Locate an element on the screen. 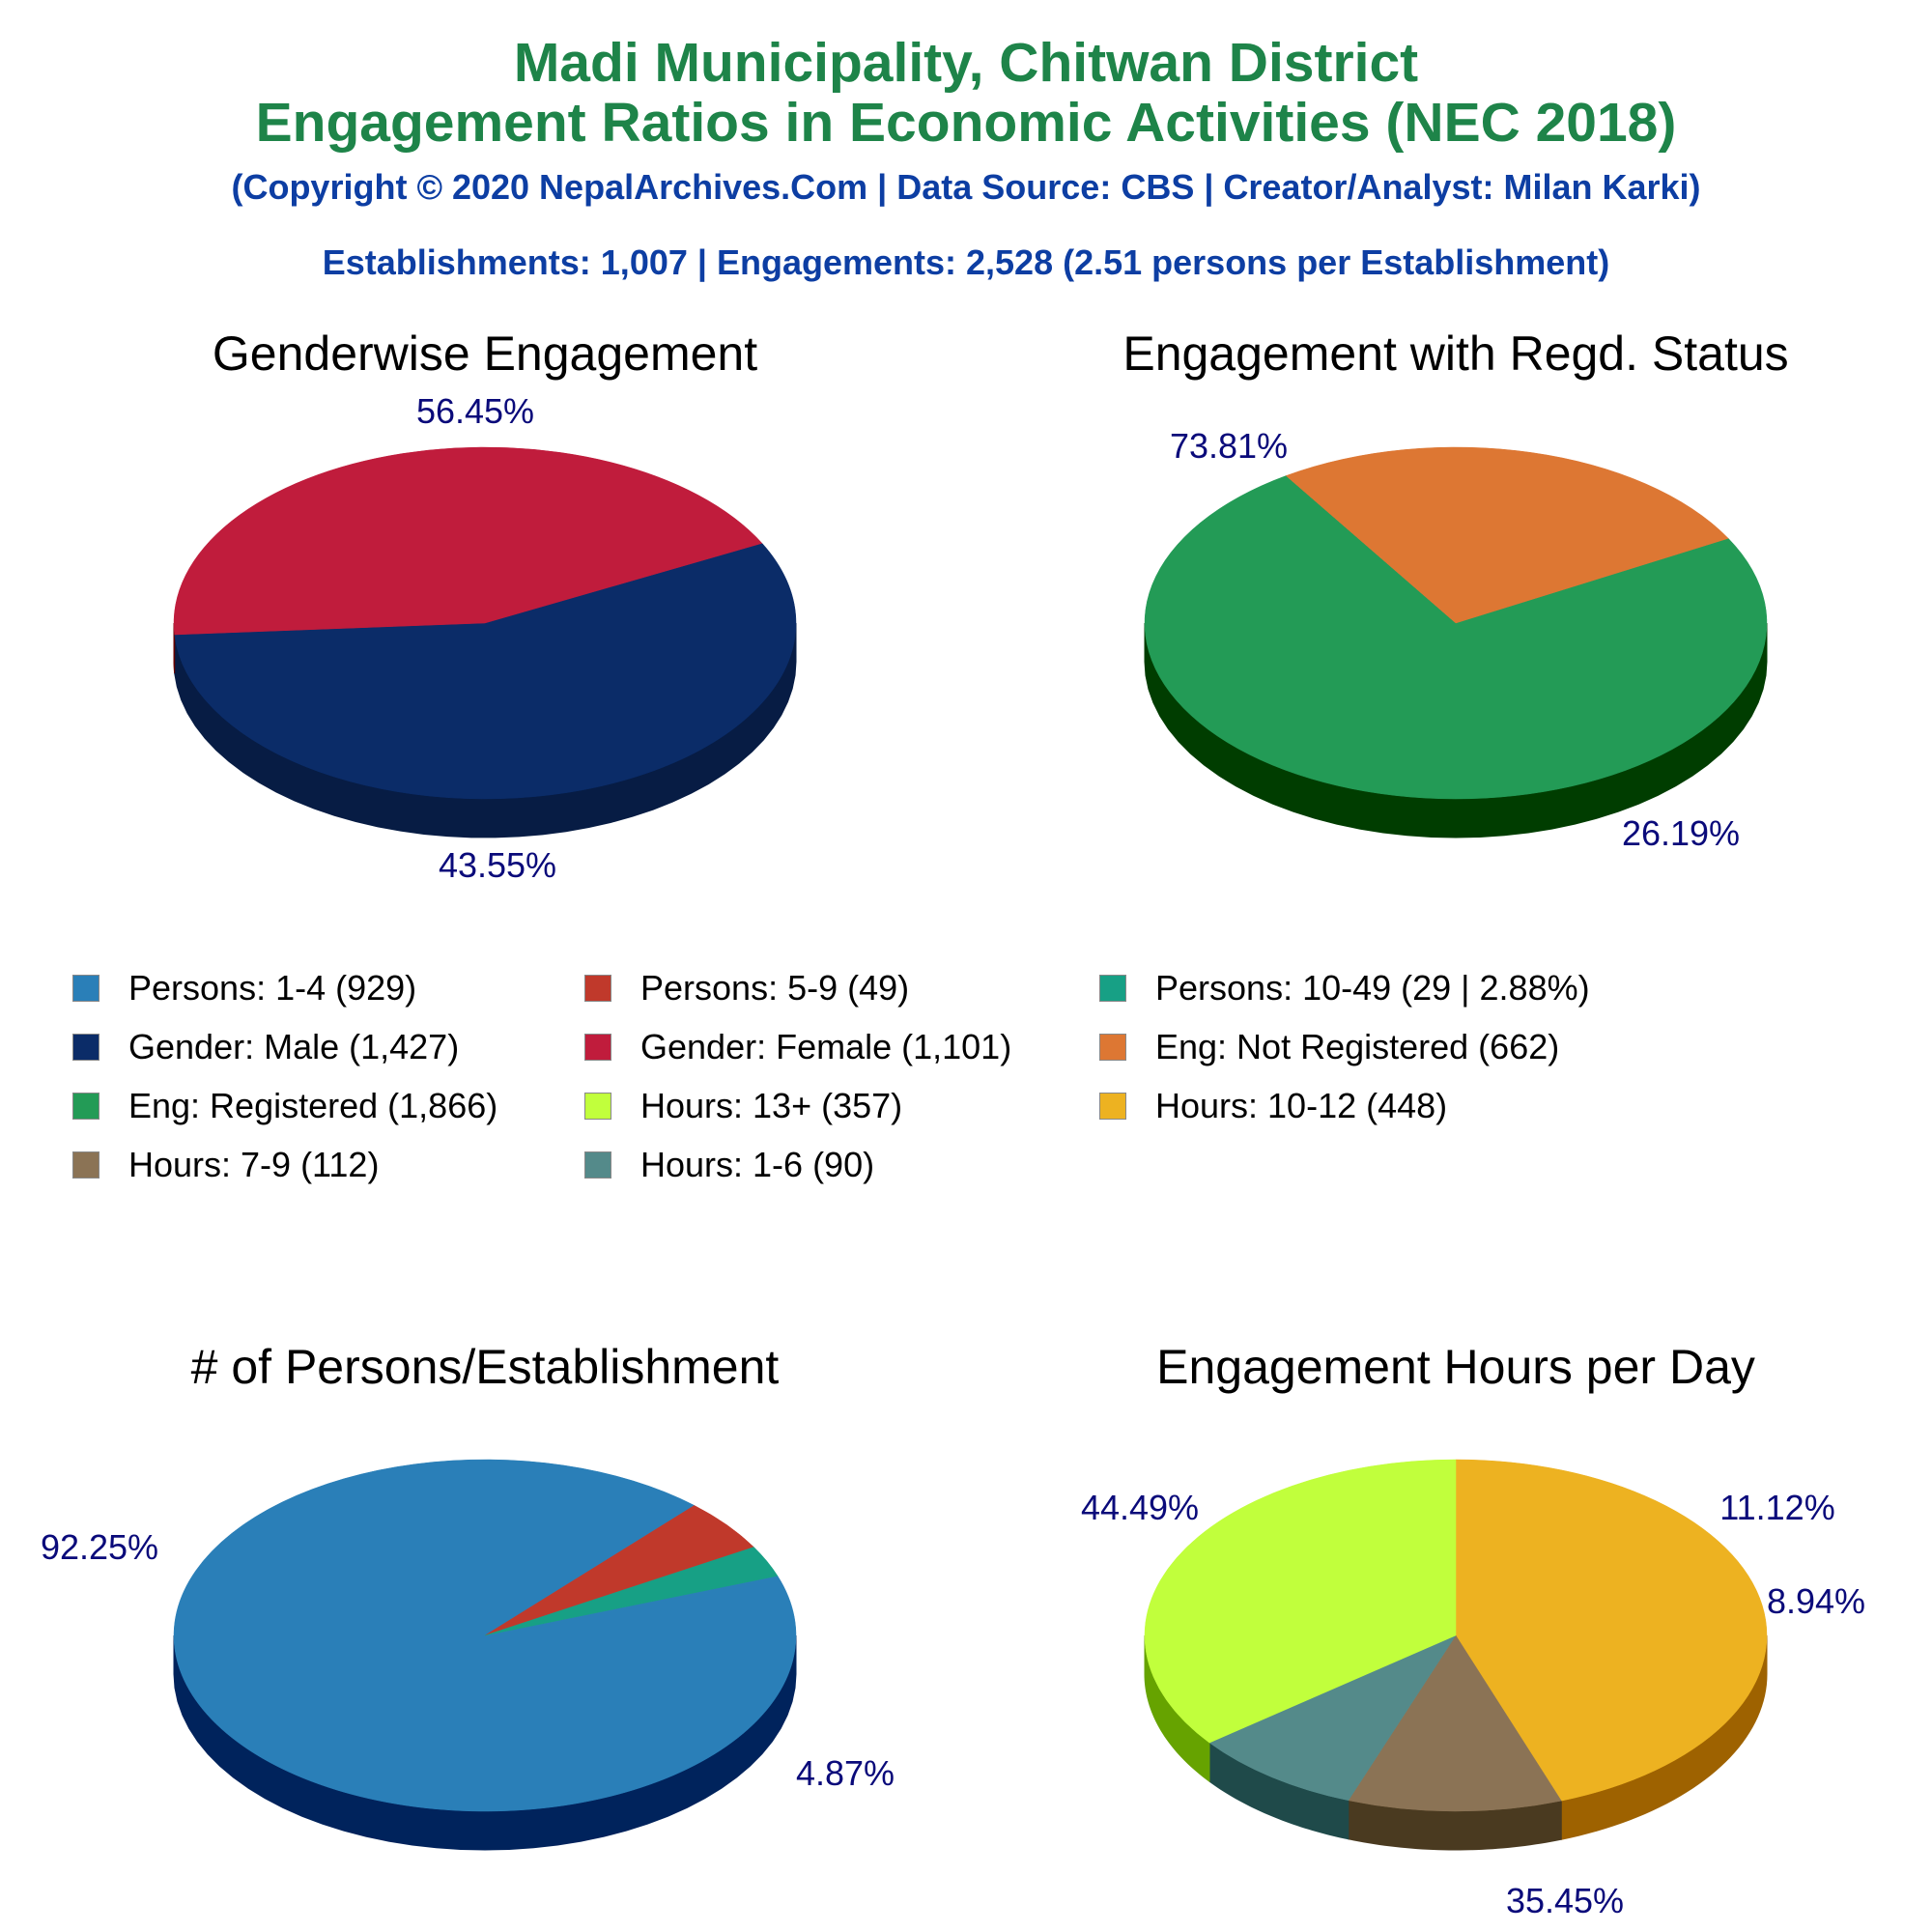  pie-title: # of Persons/Establishment is located at coordinates (485, 1367).